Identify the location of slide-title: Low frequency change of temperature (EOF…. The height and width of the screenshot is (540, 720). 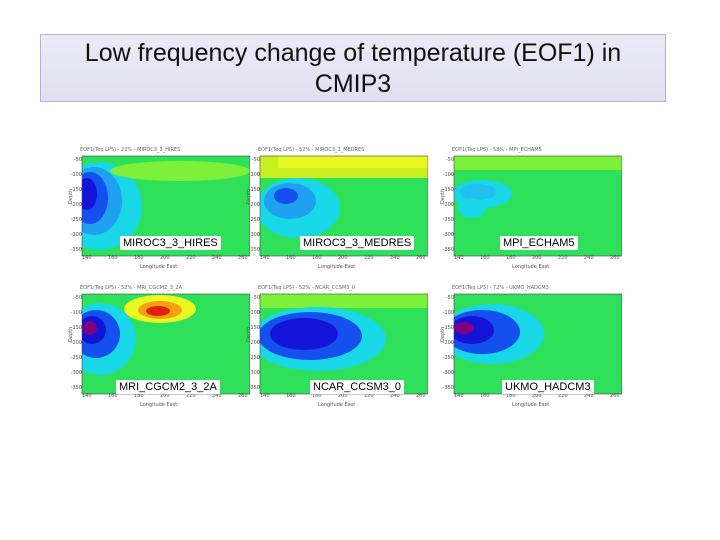
(353, 68).